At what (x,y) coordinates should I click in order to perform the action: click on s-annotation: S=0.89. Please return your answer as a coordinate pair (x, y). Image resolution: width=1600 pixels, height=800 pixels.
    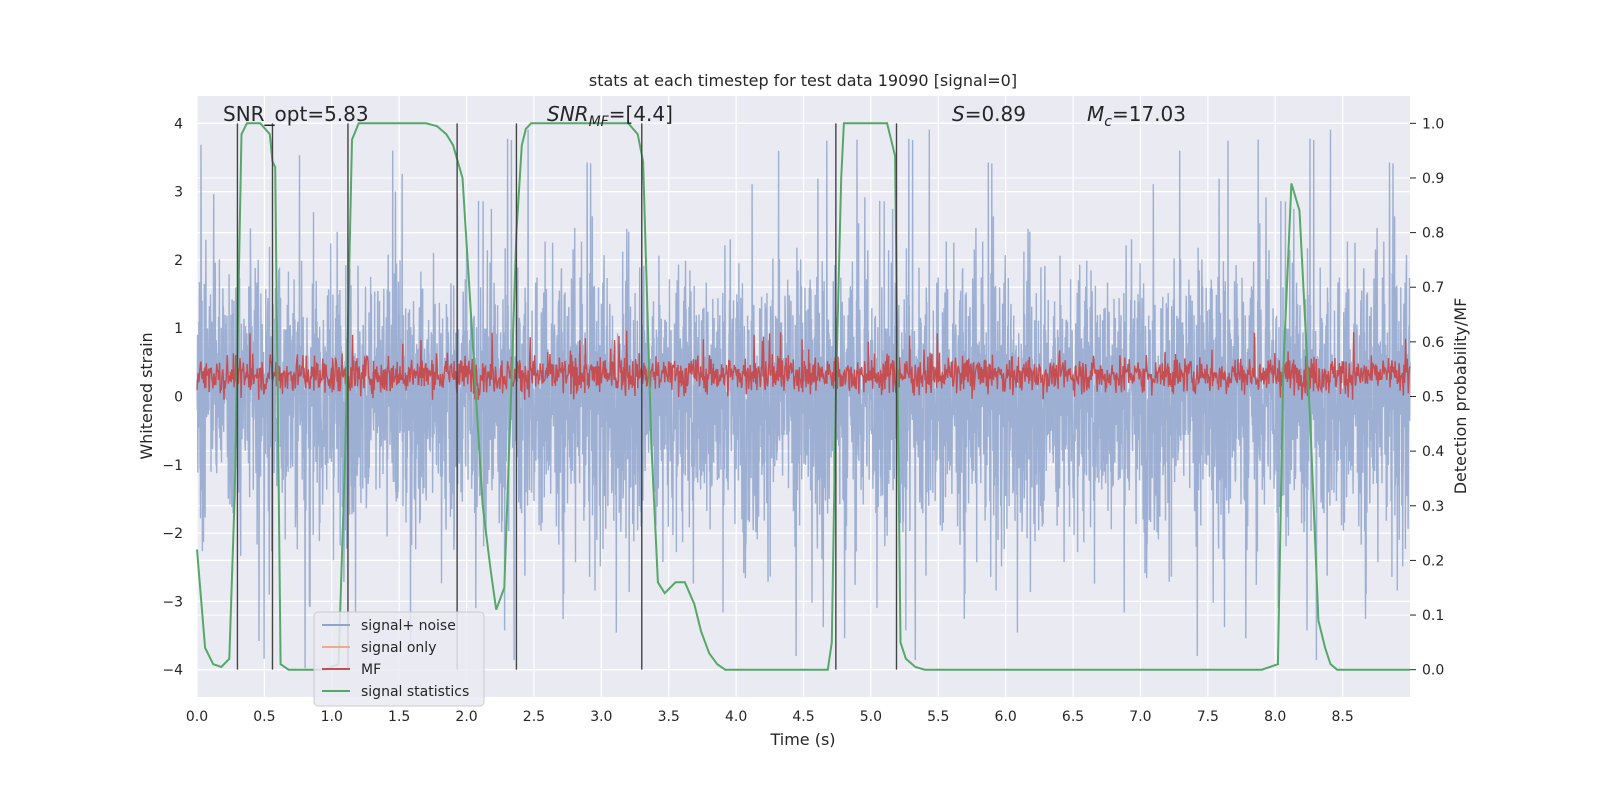
    Looking at the image, I should click on (989, 114).